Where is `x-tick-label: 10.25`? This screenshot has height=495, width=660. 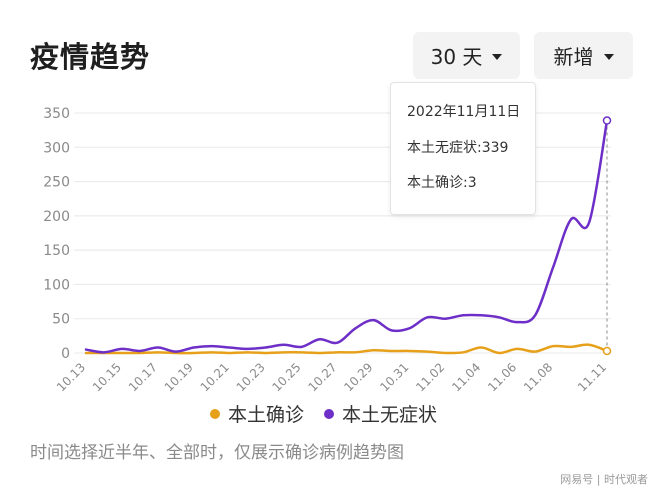
x-tick-label: 10.25 is located at coordinates (287, 377).